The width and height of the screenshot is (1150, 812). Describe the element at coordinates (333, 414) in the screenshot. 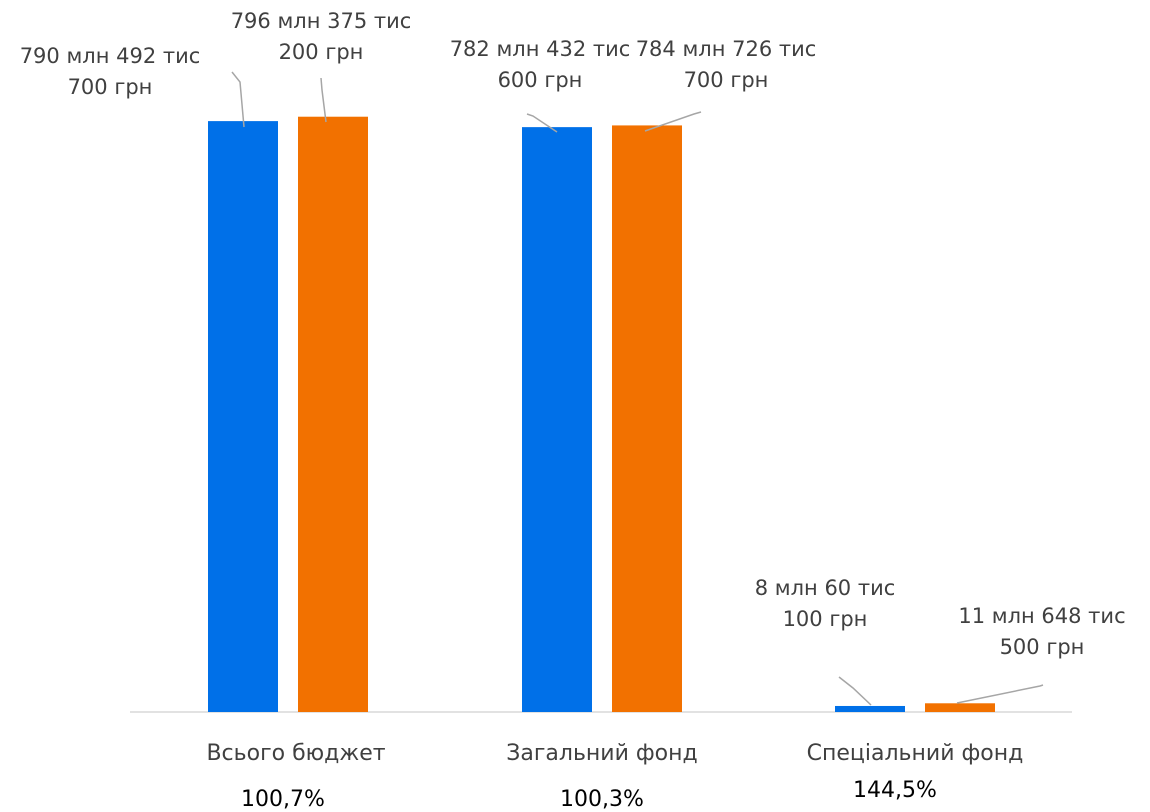

I see `bar-s2-c1` at that location.